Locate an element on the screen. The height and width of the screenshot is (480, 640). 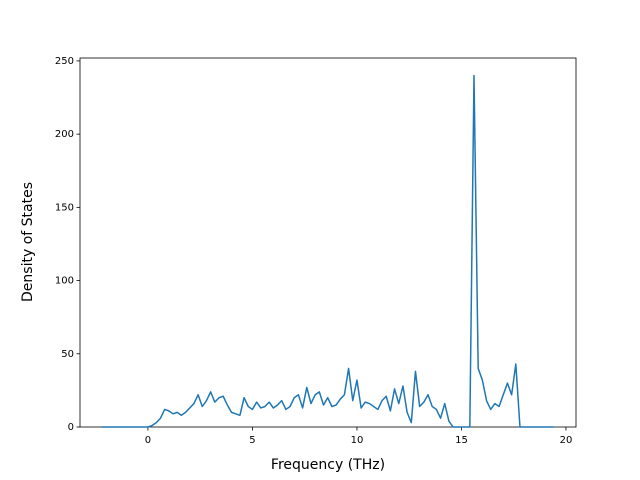
x-axis-label: Frequency (THz) is located at coordinates (328, 465).